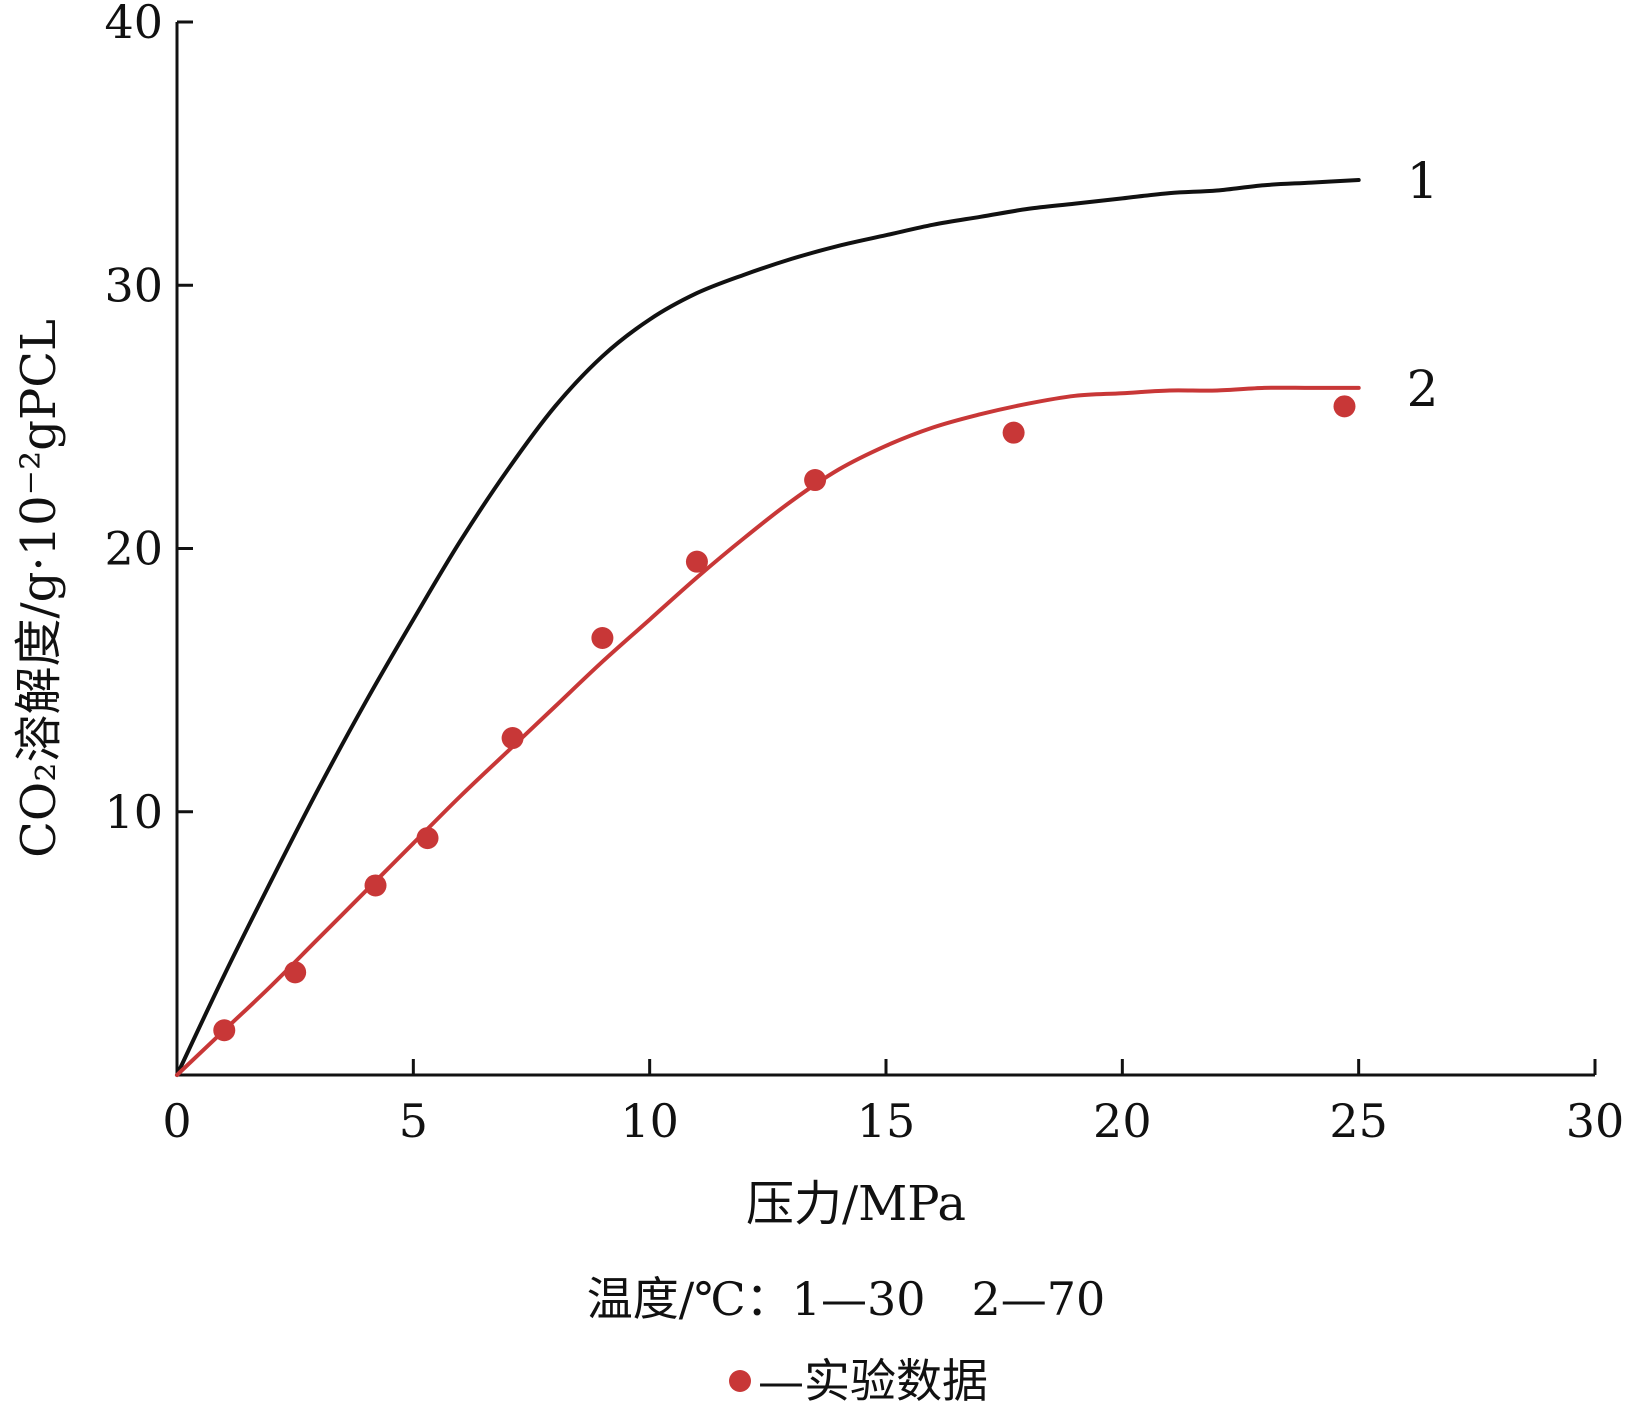 This screenshot has height=1412, width=1629. Describe the element at coordinates (148, 419) in the screenshot. I see `y-axis-ticks: 10 20 30 40` at that location.